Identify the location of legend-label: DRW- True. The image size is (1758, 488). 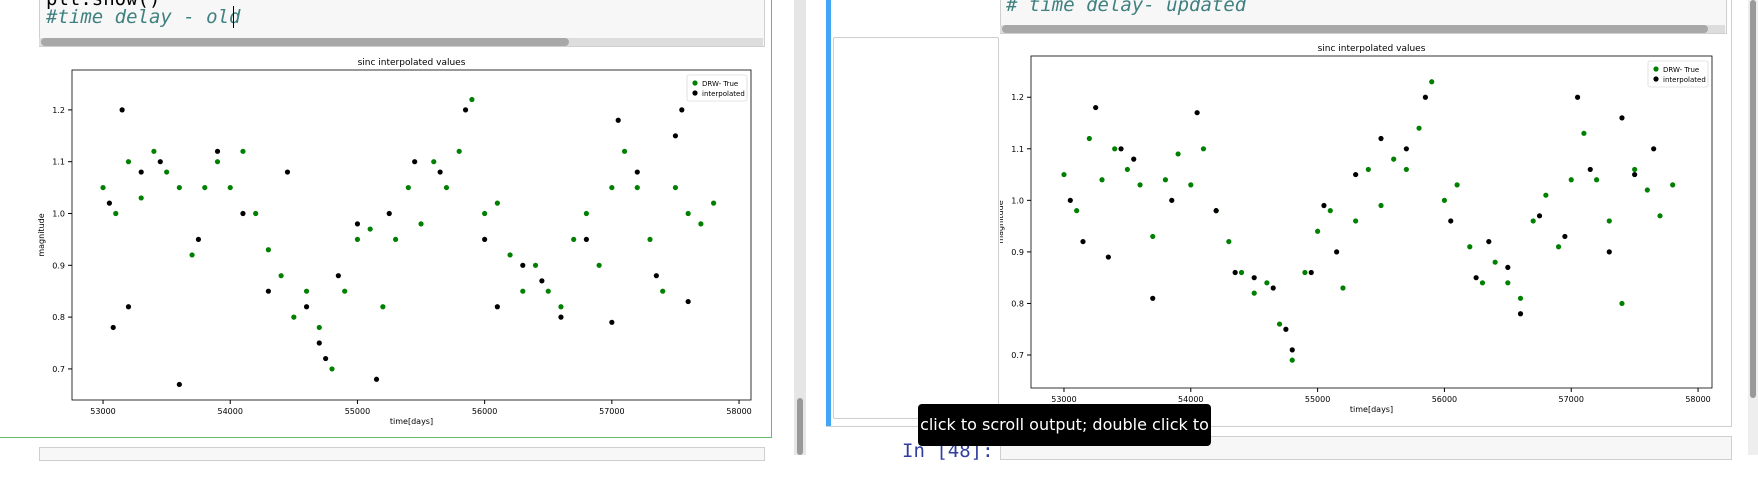
(1681, 70).